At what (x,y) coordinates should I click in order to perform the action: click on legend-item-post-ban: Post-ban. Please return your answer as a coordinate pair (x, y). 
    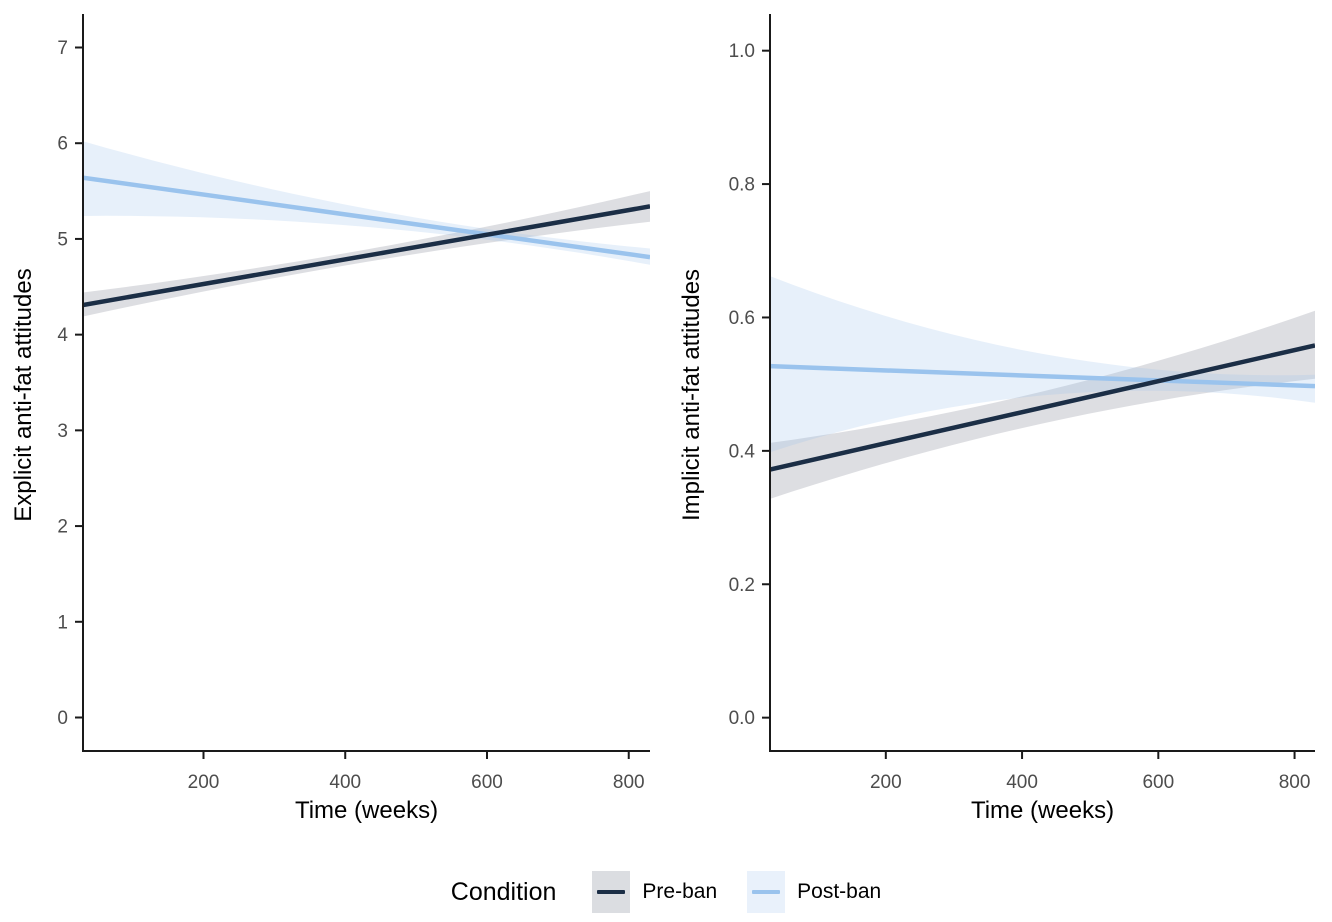
    Looking at the image, I should click on (814, 892).